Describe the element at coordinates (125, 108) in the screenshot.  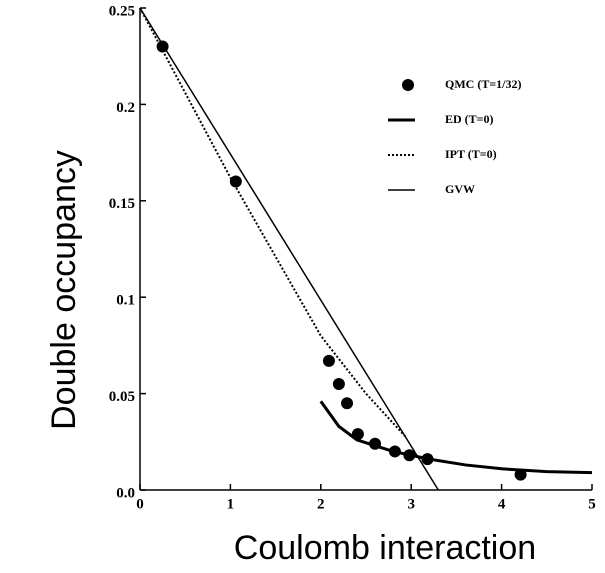
I see `y-tick-label: 0.2` at that location.